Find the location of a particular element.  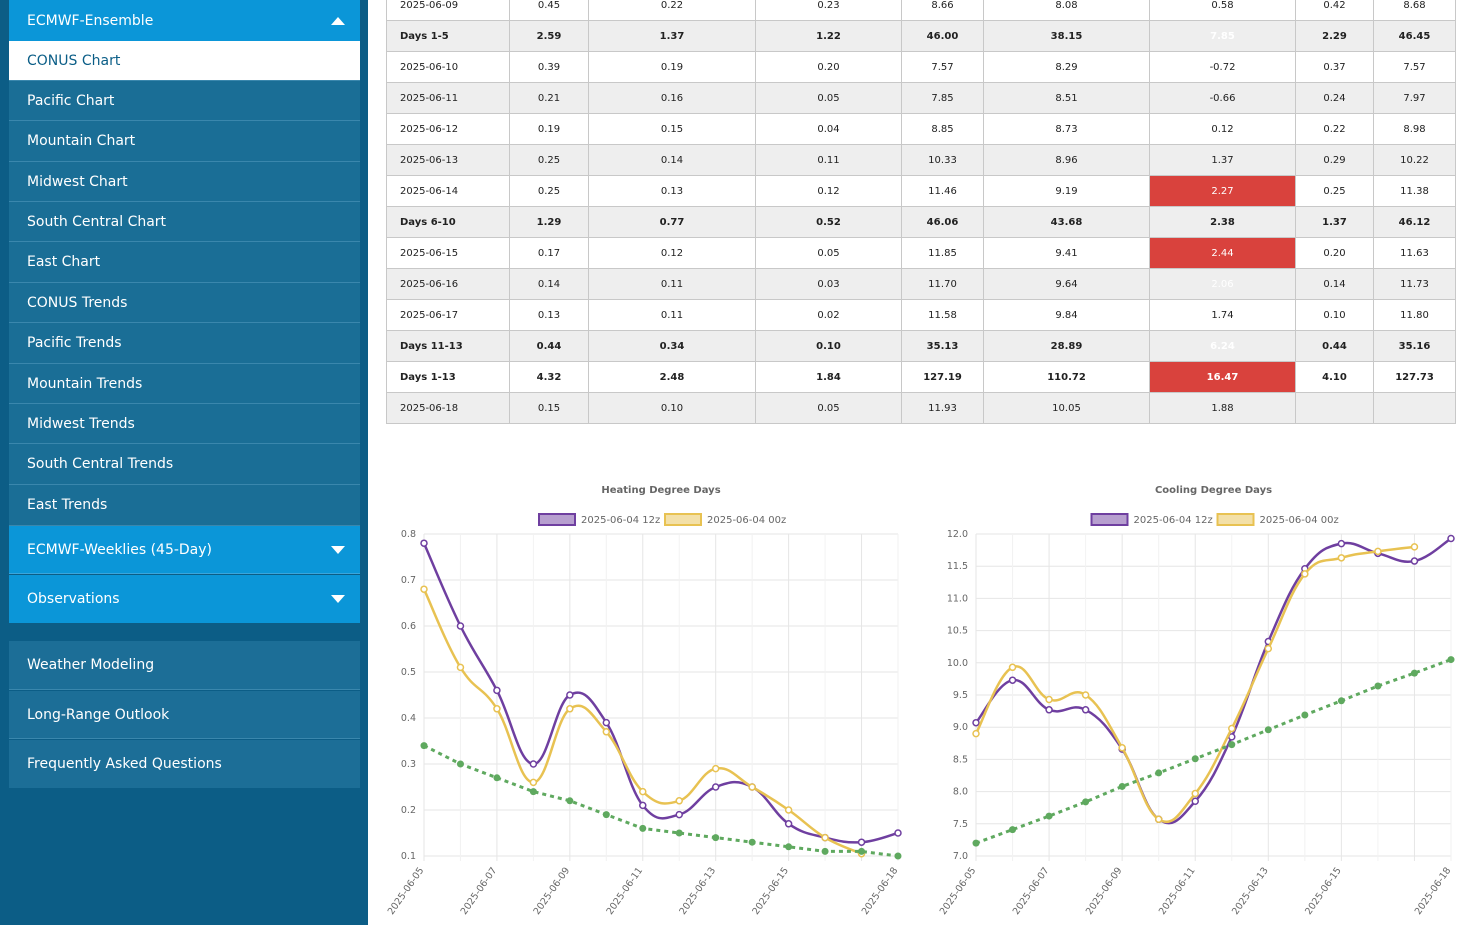

link-faq: Frequently Asked Questions is located at coordinates (184, 764).